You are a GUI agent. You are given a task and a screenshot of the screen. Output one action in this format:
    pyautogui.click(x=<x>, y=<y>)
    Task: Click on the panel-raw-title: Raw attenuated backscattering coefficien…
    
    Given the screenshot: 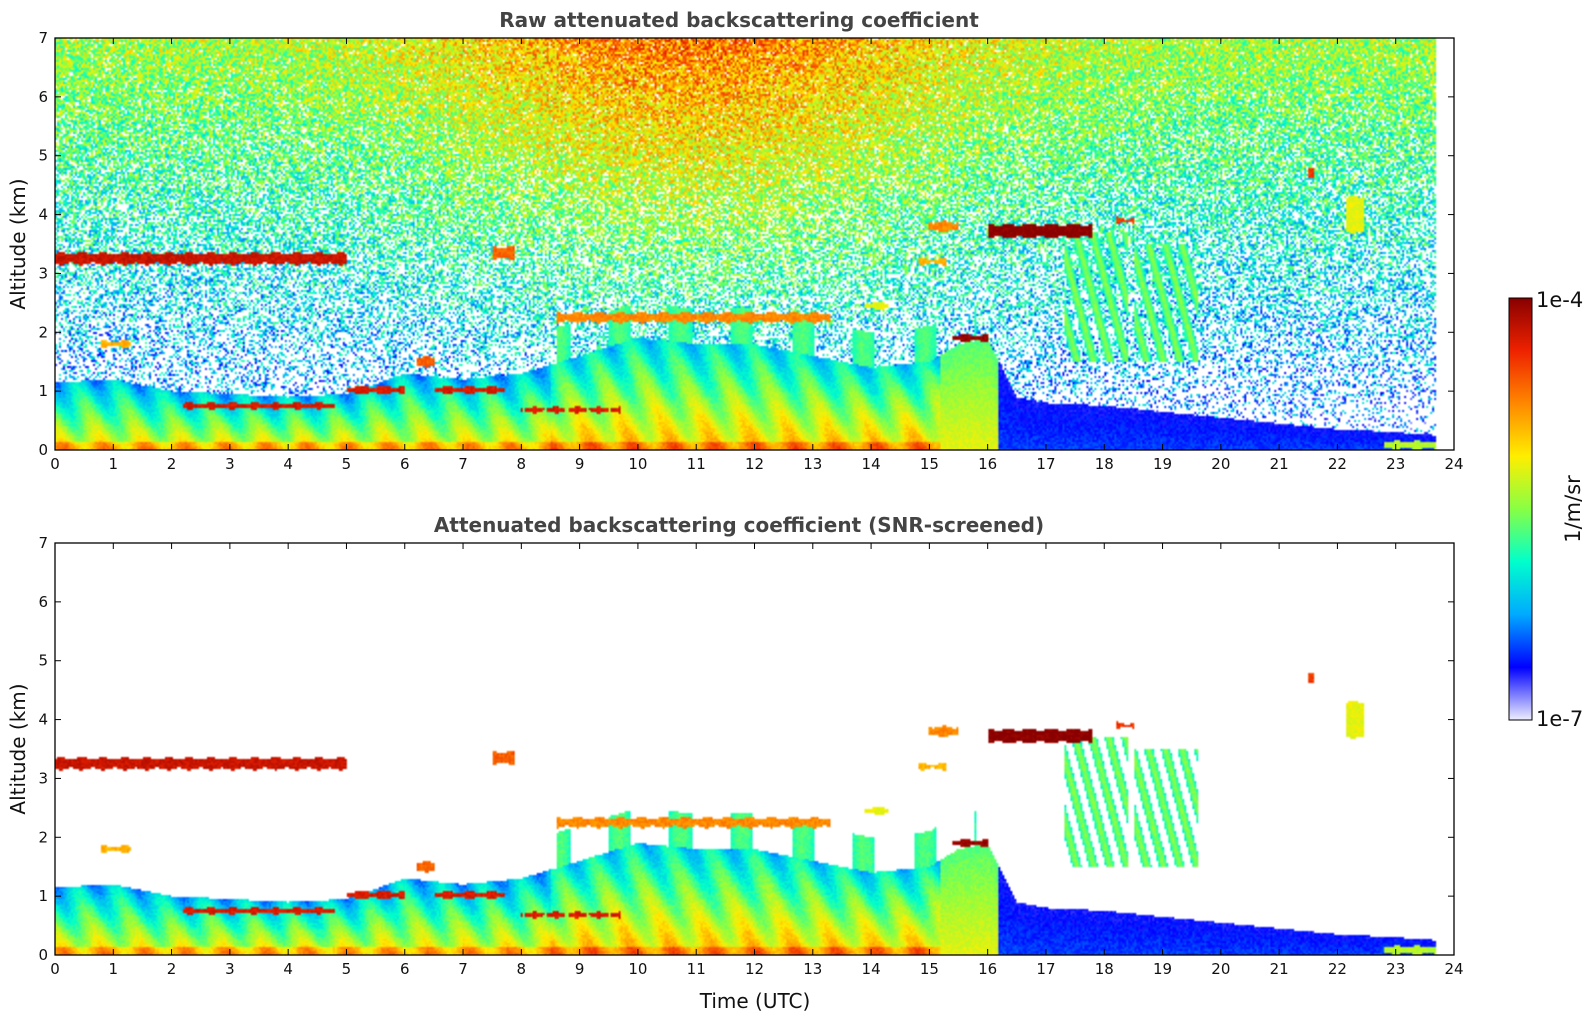 What is the action you would take?
    pyautogui.click(x=739, y=20)
    